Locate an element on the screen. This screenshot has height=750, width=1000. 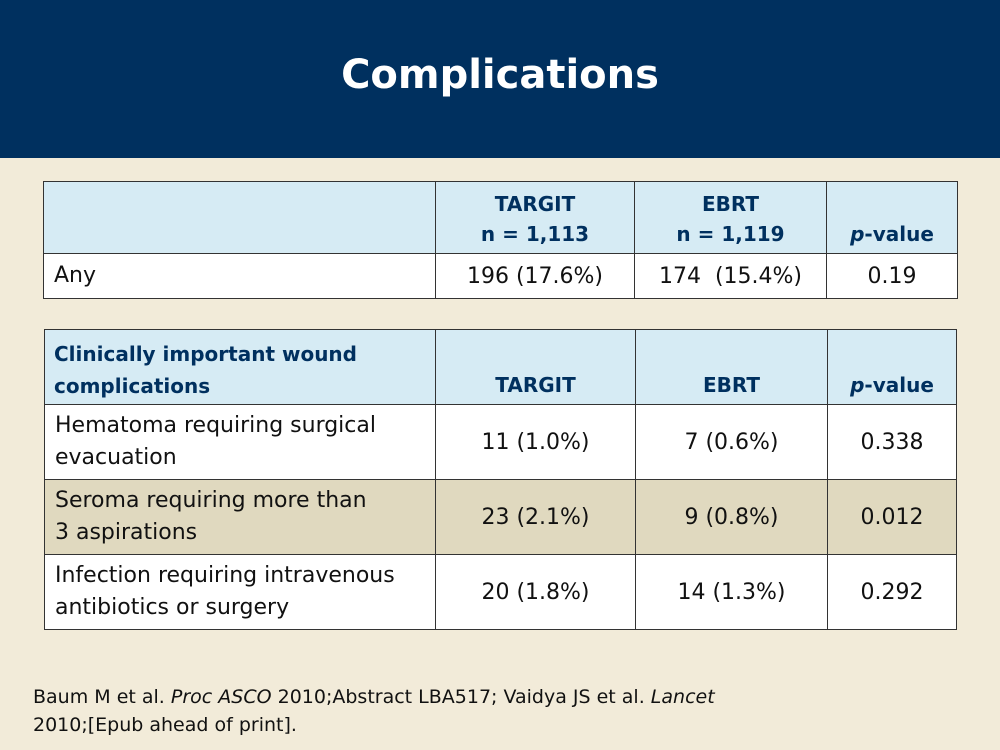
ebrt-value: 174 (15.4%) is located at coordinates (730, 276).